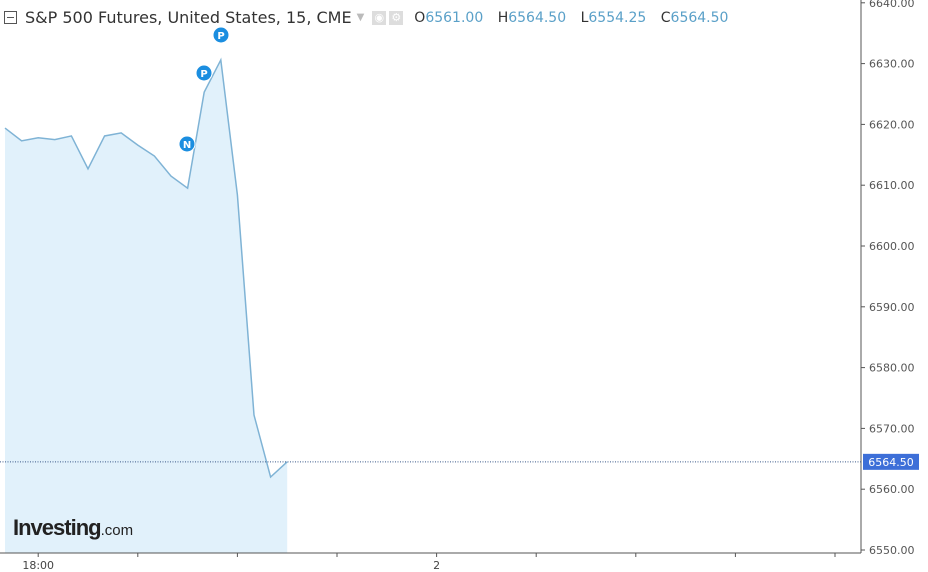 The width and height of the screenshot is (928, 572). I want to click on y-tick-label: 6560.00, so click(892, 489).